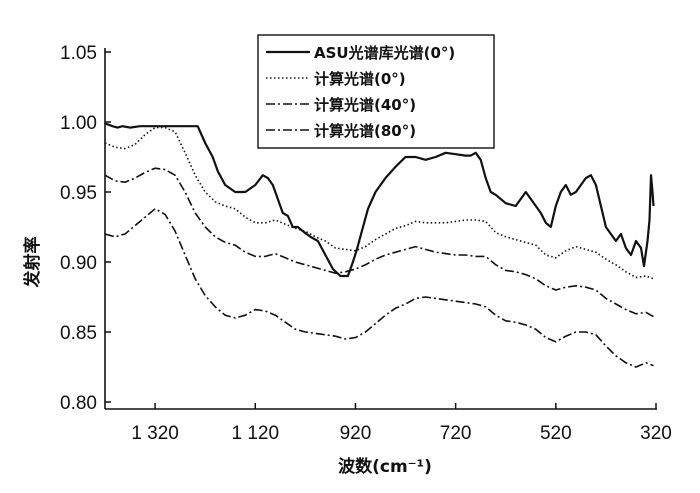 The width and height of the screenshot is (700, 493). I want to click on legend-label: 计算光谱(0°), so click(360, 79).